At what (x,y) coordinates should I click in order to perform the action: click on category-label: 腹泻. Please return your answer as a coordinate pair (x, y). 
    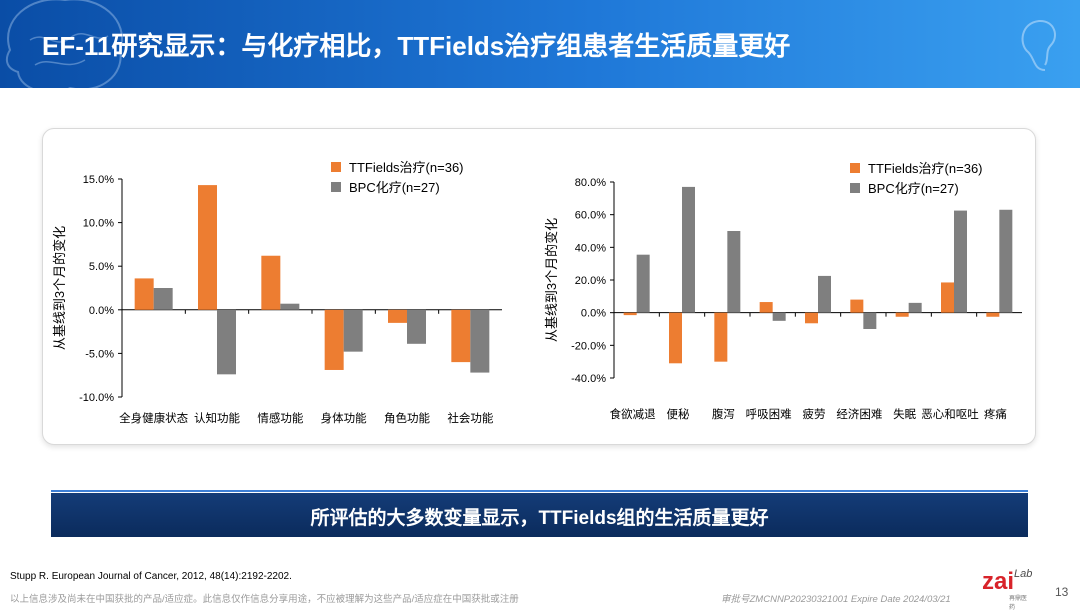
    Looking at the image, I should click on (723, 414).